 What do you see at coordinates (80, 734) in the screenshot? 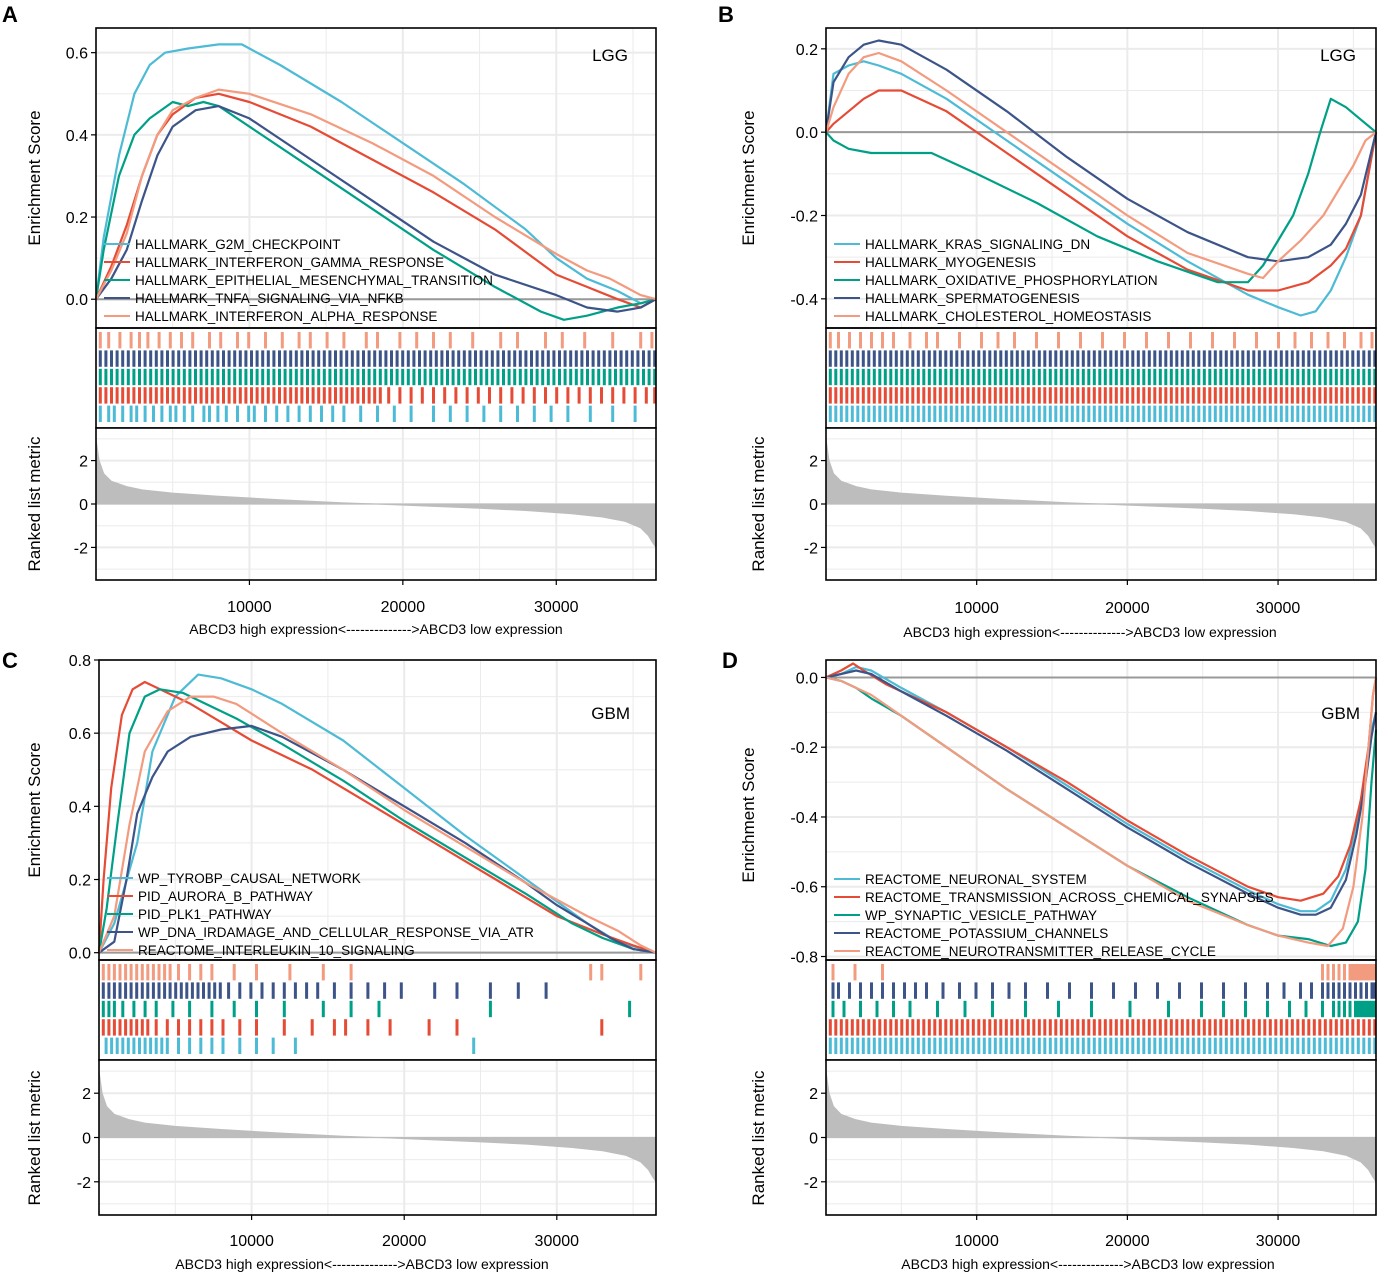
I see `y-tick-label: 0.6` at bounding box center [80, 734].